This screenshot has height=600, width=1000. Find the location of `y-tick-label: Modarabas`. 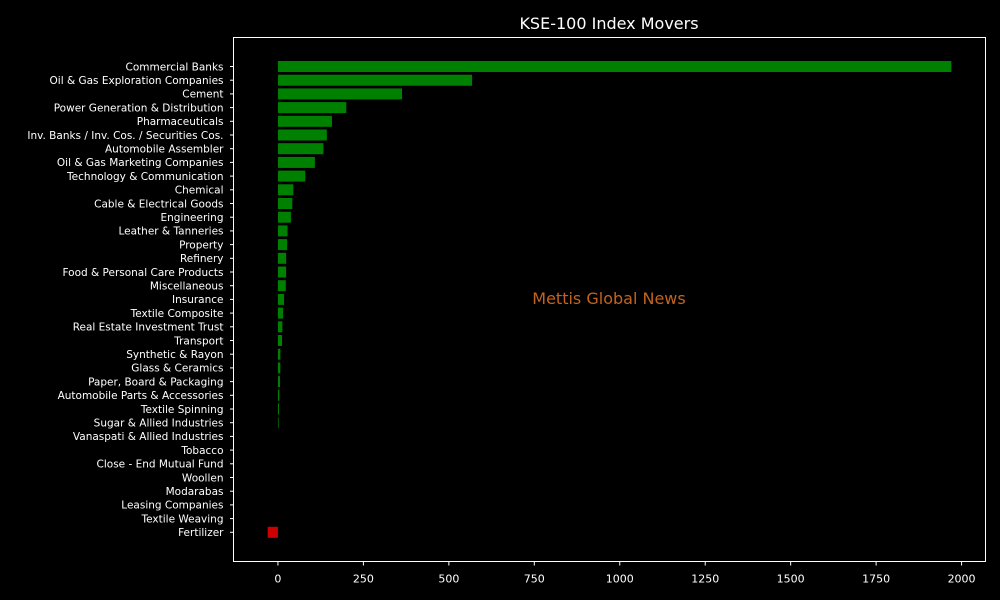

y-tick-label: Modarabas is located at coordinates (195, 492).